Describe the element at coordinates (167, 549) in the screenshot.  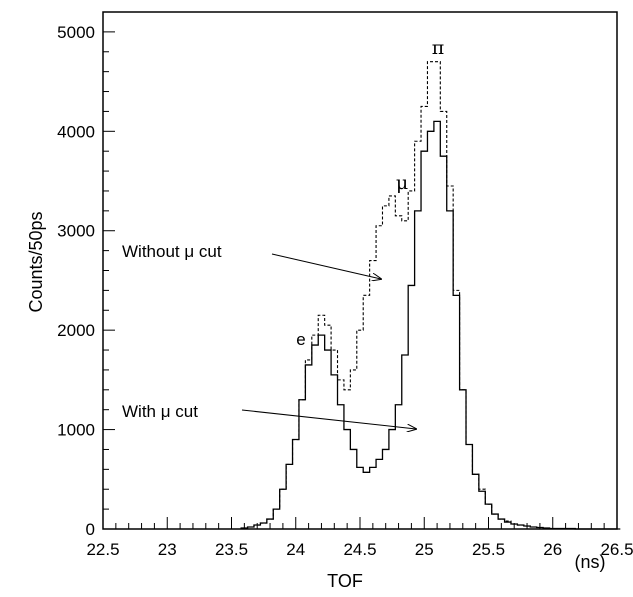
I see `x-tick-label: 23` at that location.